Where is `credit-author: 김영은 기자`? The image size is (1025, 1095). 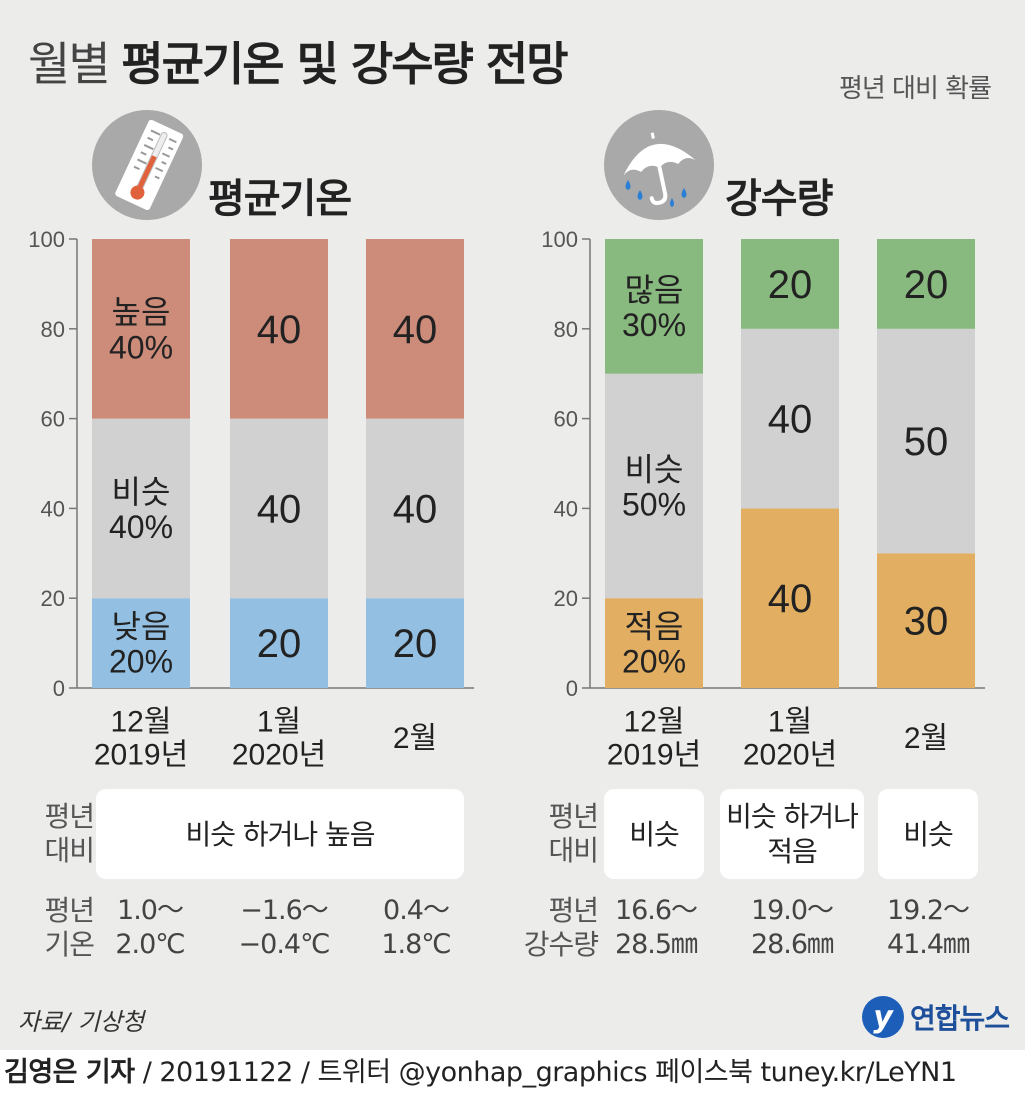
credit-author: 김영은 기자 is located at coordinates (69, 1072).